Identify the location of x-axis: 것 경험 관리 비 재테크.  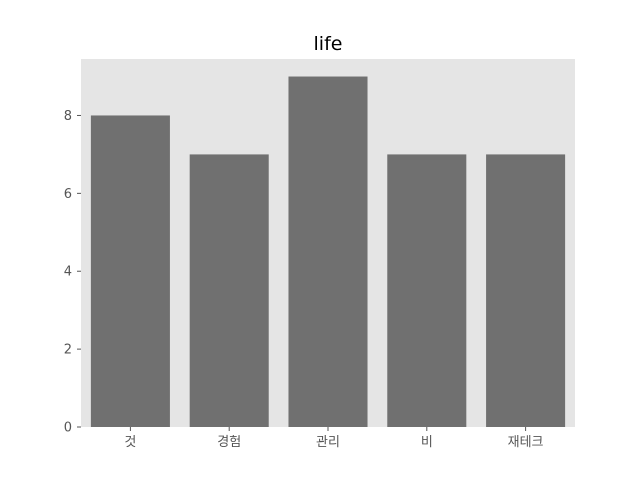
(334, 438).